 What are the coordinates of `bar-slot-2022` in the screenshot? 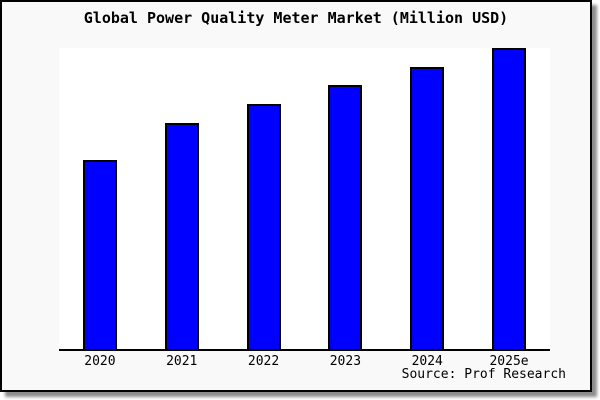 It's located at (264, 198).